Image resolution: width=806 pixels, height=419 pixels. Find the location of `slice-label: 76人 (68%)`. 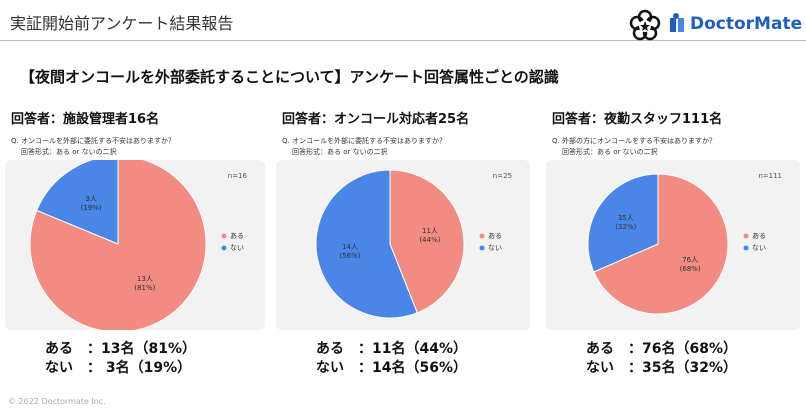

slice-label: 76人 (68%) is located at coordinates (690, 265).